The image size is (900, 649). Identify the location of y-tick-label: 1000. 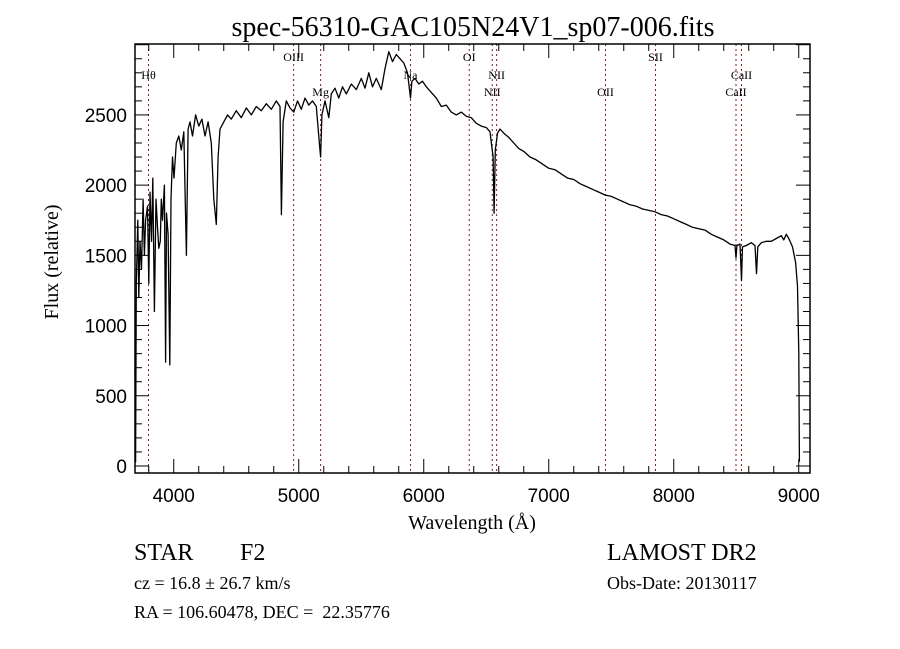
(106, 327).